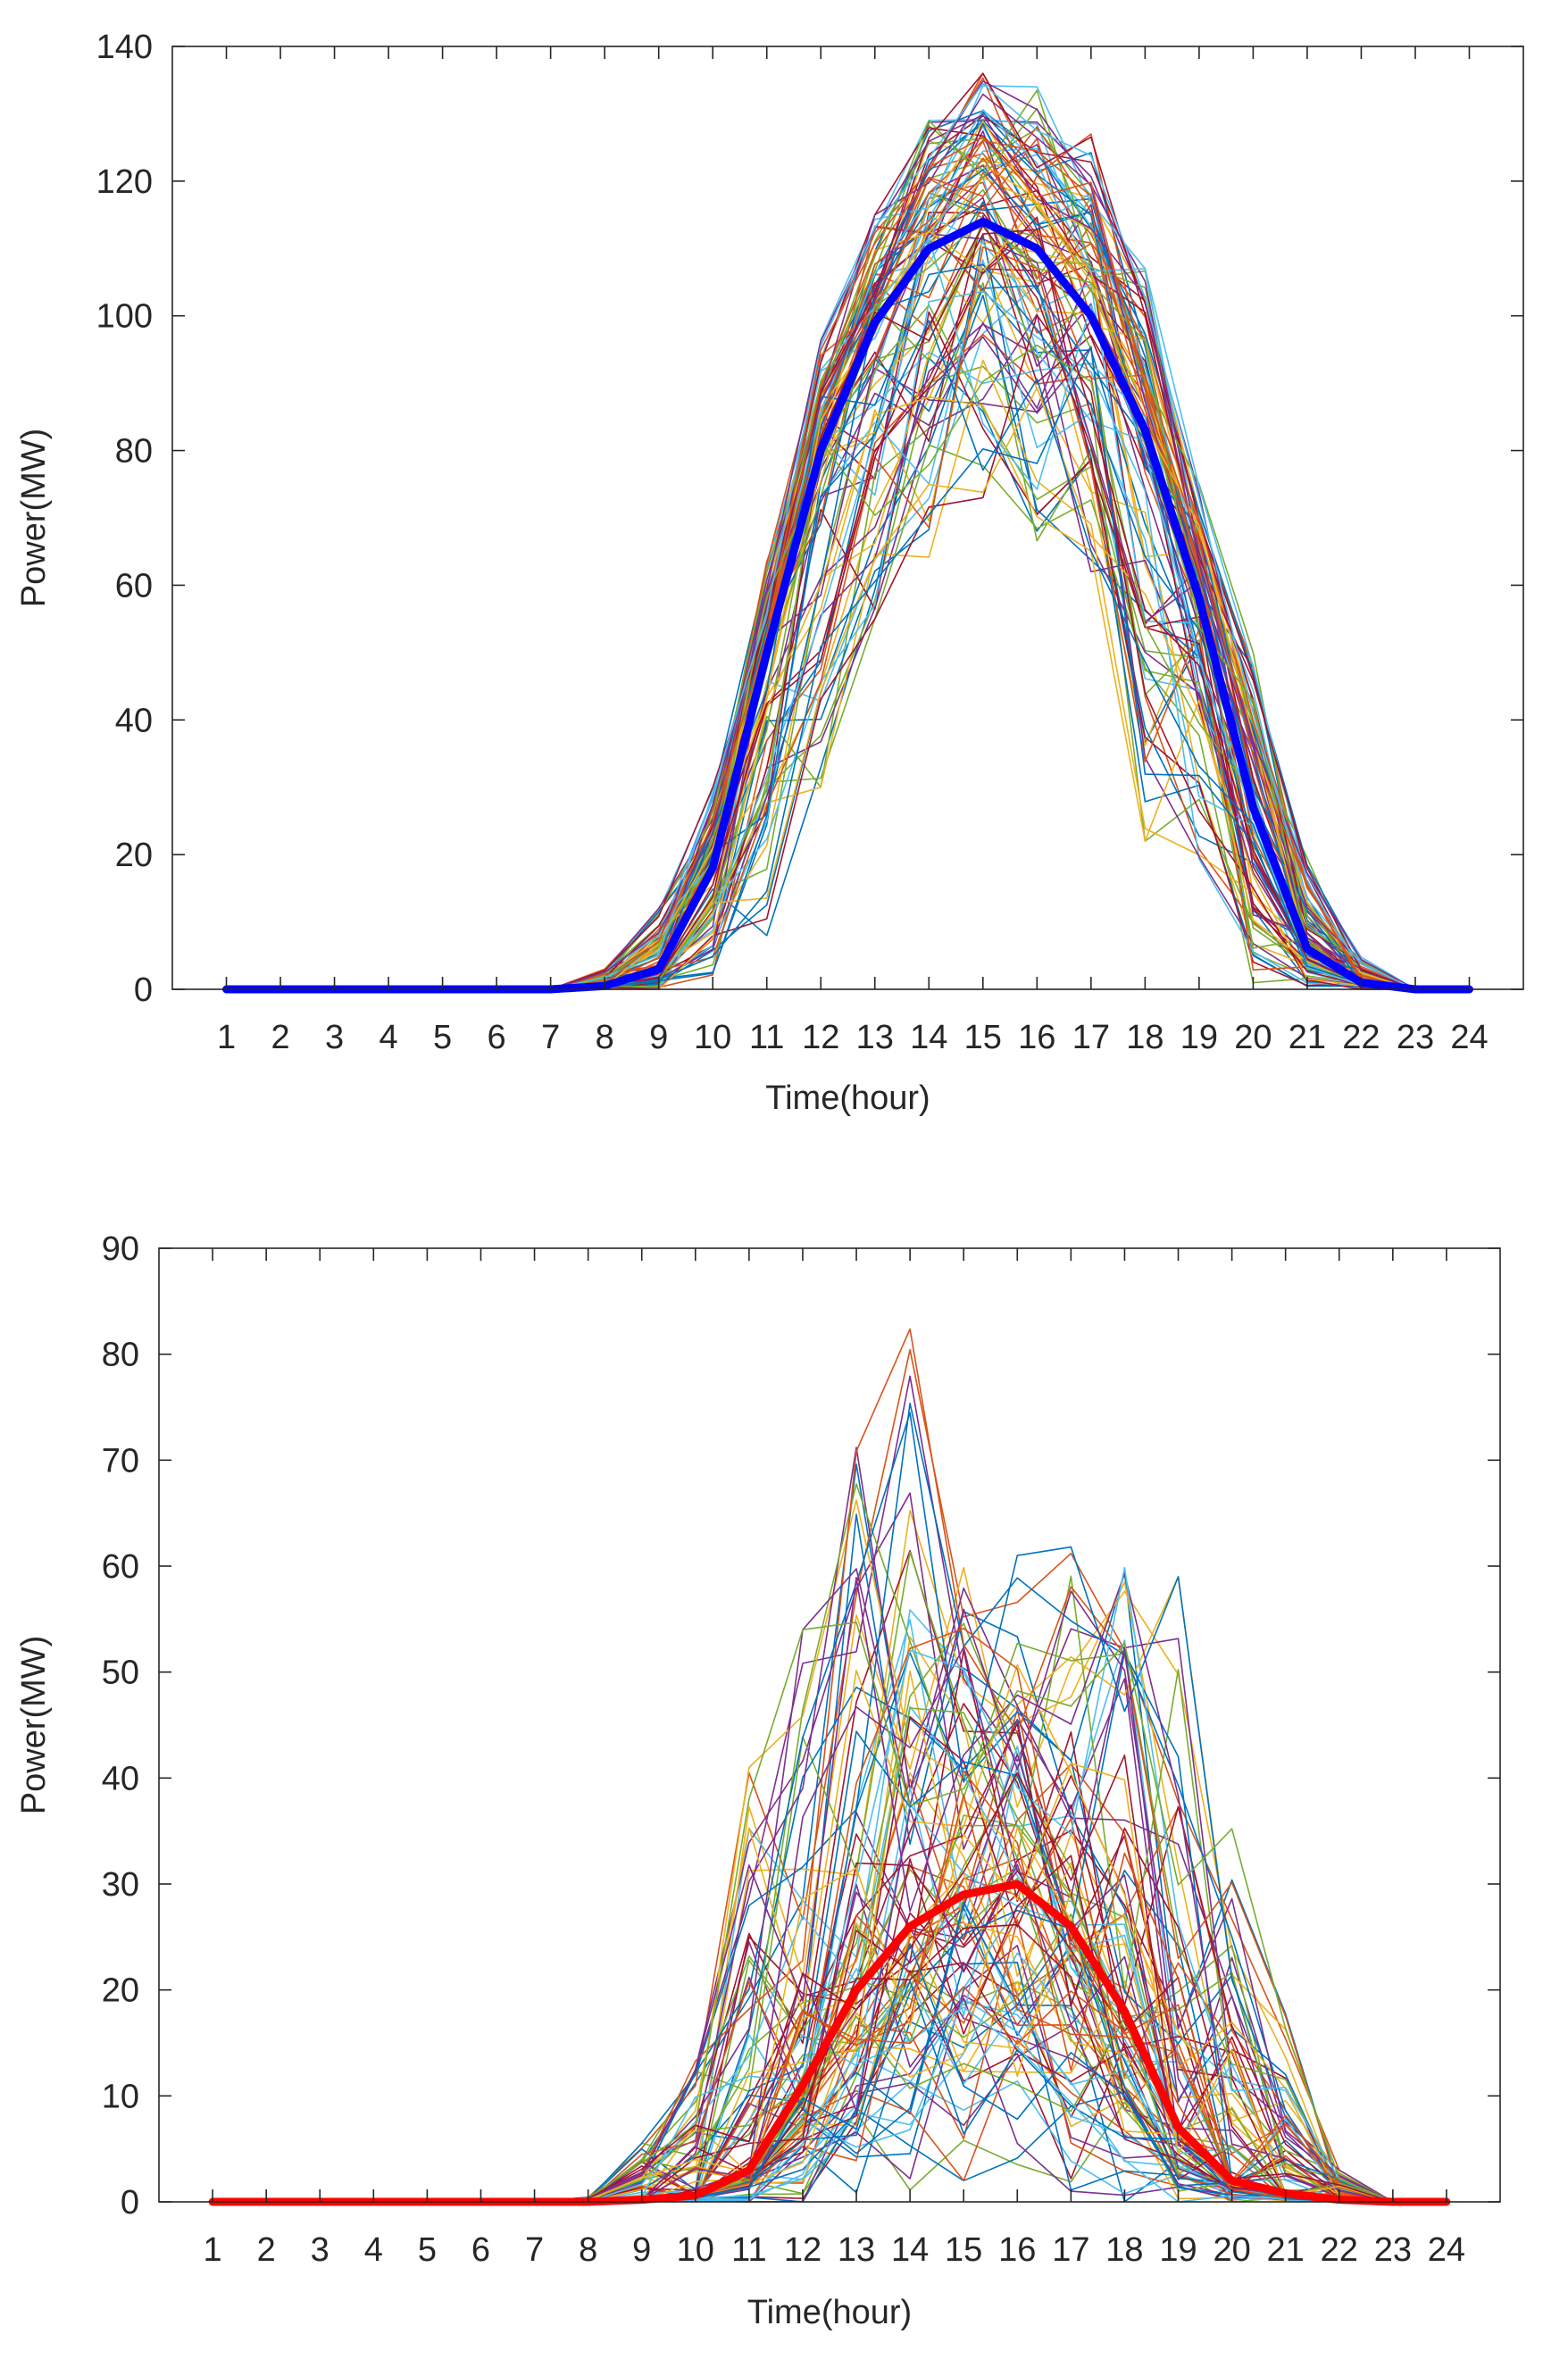 Image resolution: width=1568 pixels, height=2359 pixels. Describe the element at coordinates (120, 1726) in the screenshot. I see `bottom-y-tick-labels: 0 10 20 30 40 50 60 70 80 90` at that location.